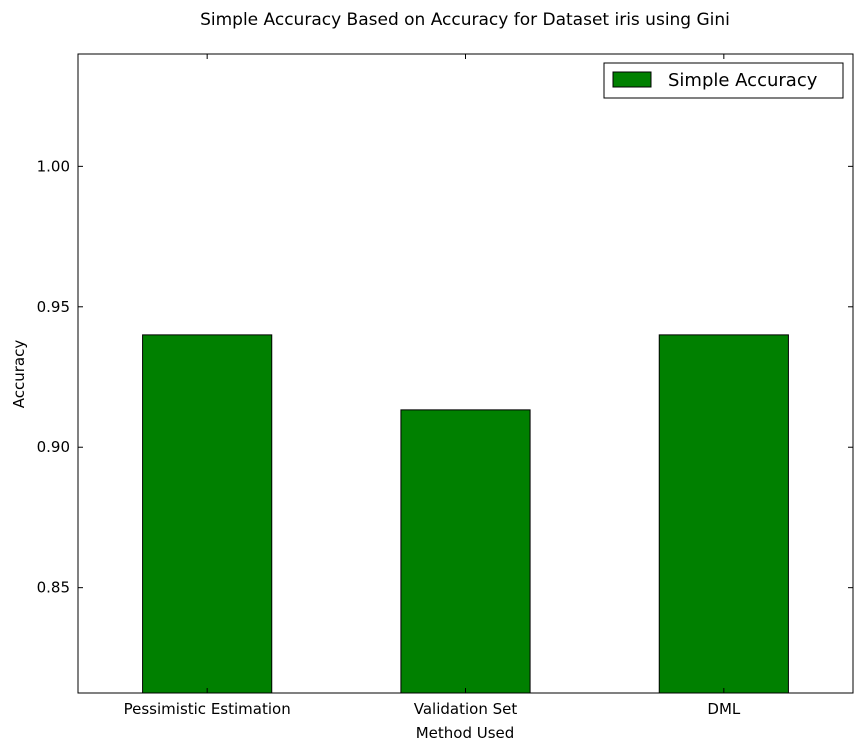 Image resolution: width=862 pixels, height=752 pixels. Describe the element at coordinates (207, 514) in the screenshot. I see `bar-pessimistic-estimation` at that location.